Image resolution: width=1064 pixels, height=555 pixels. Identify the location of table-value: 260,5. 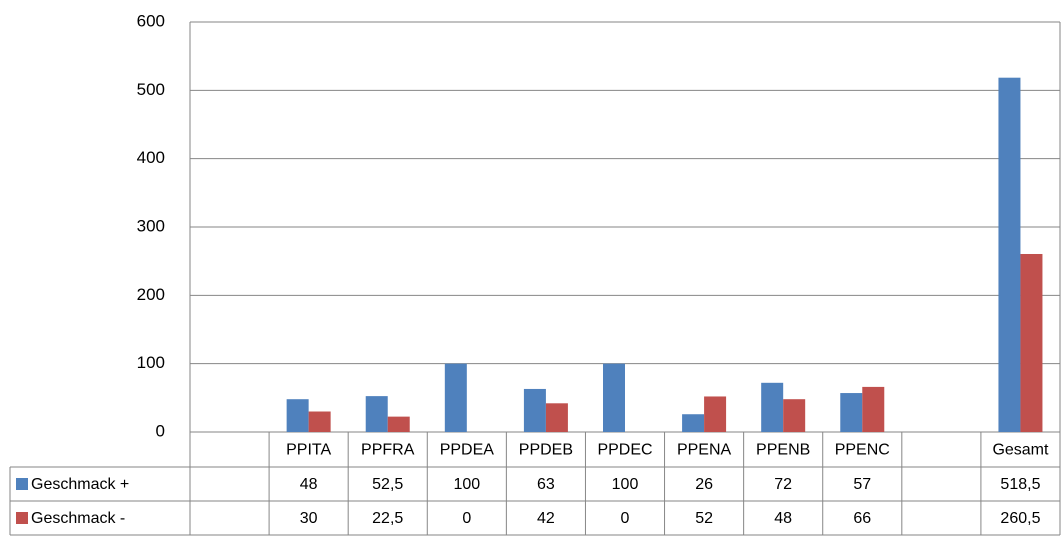
(1020, 518).